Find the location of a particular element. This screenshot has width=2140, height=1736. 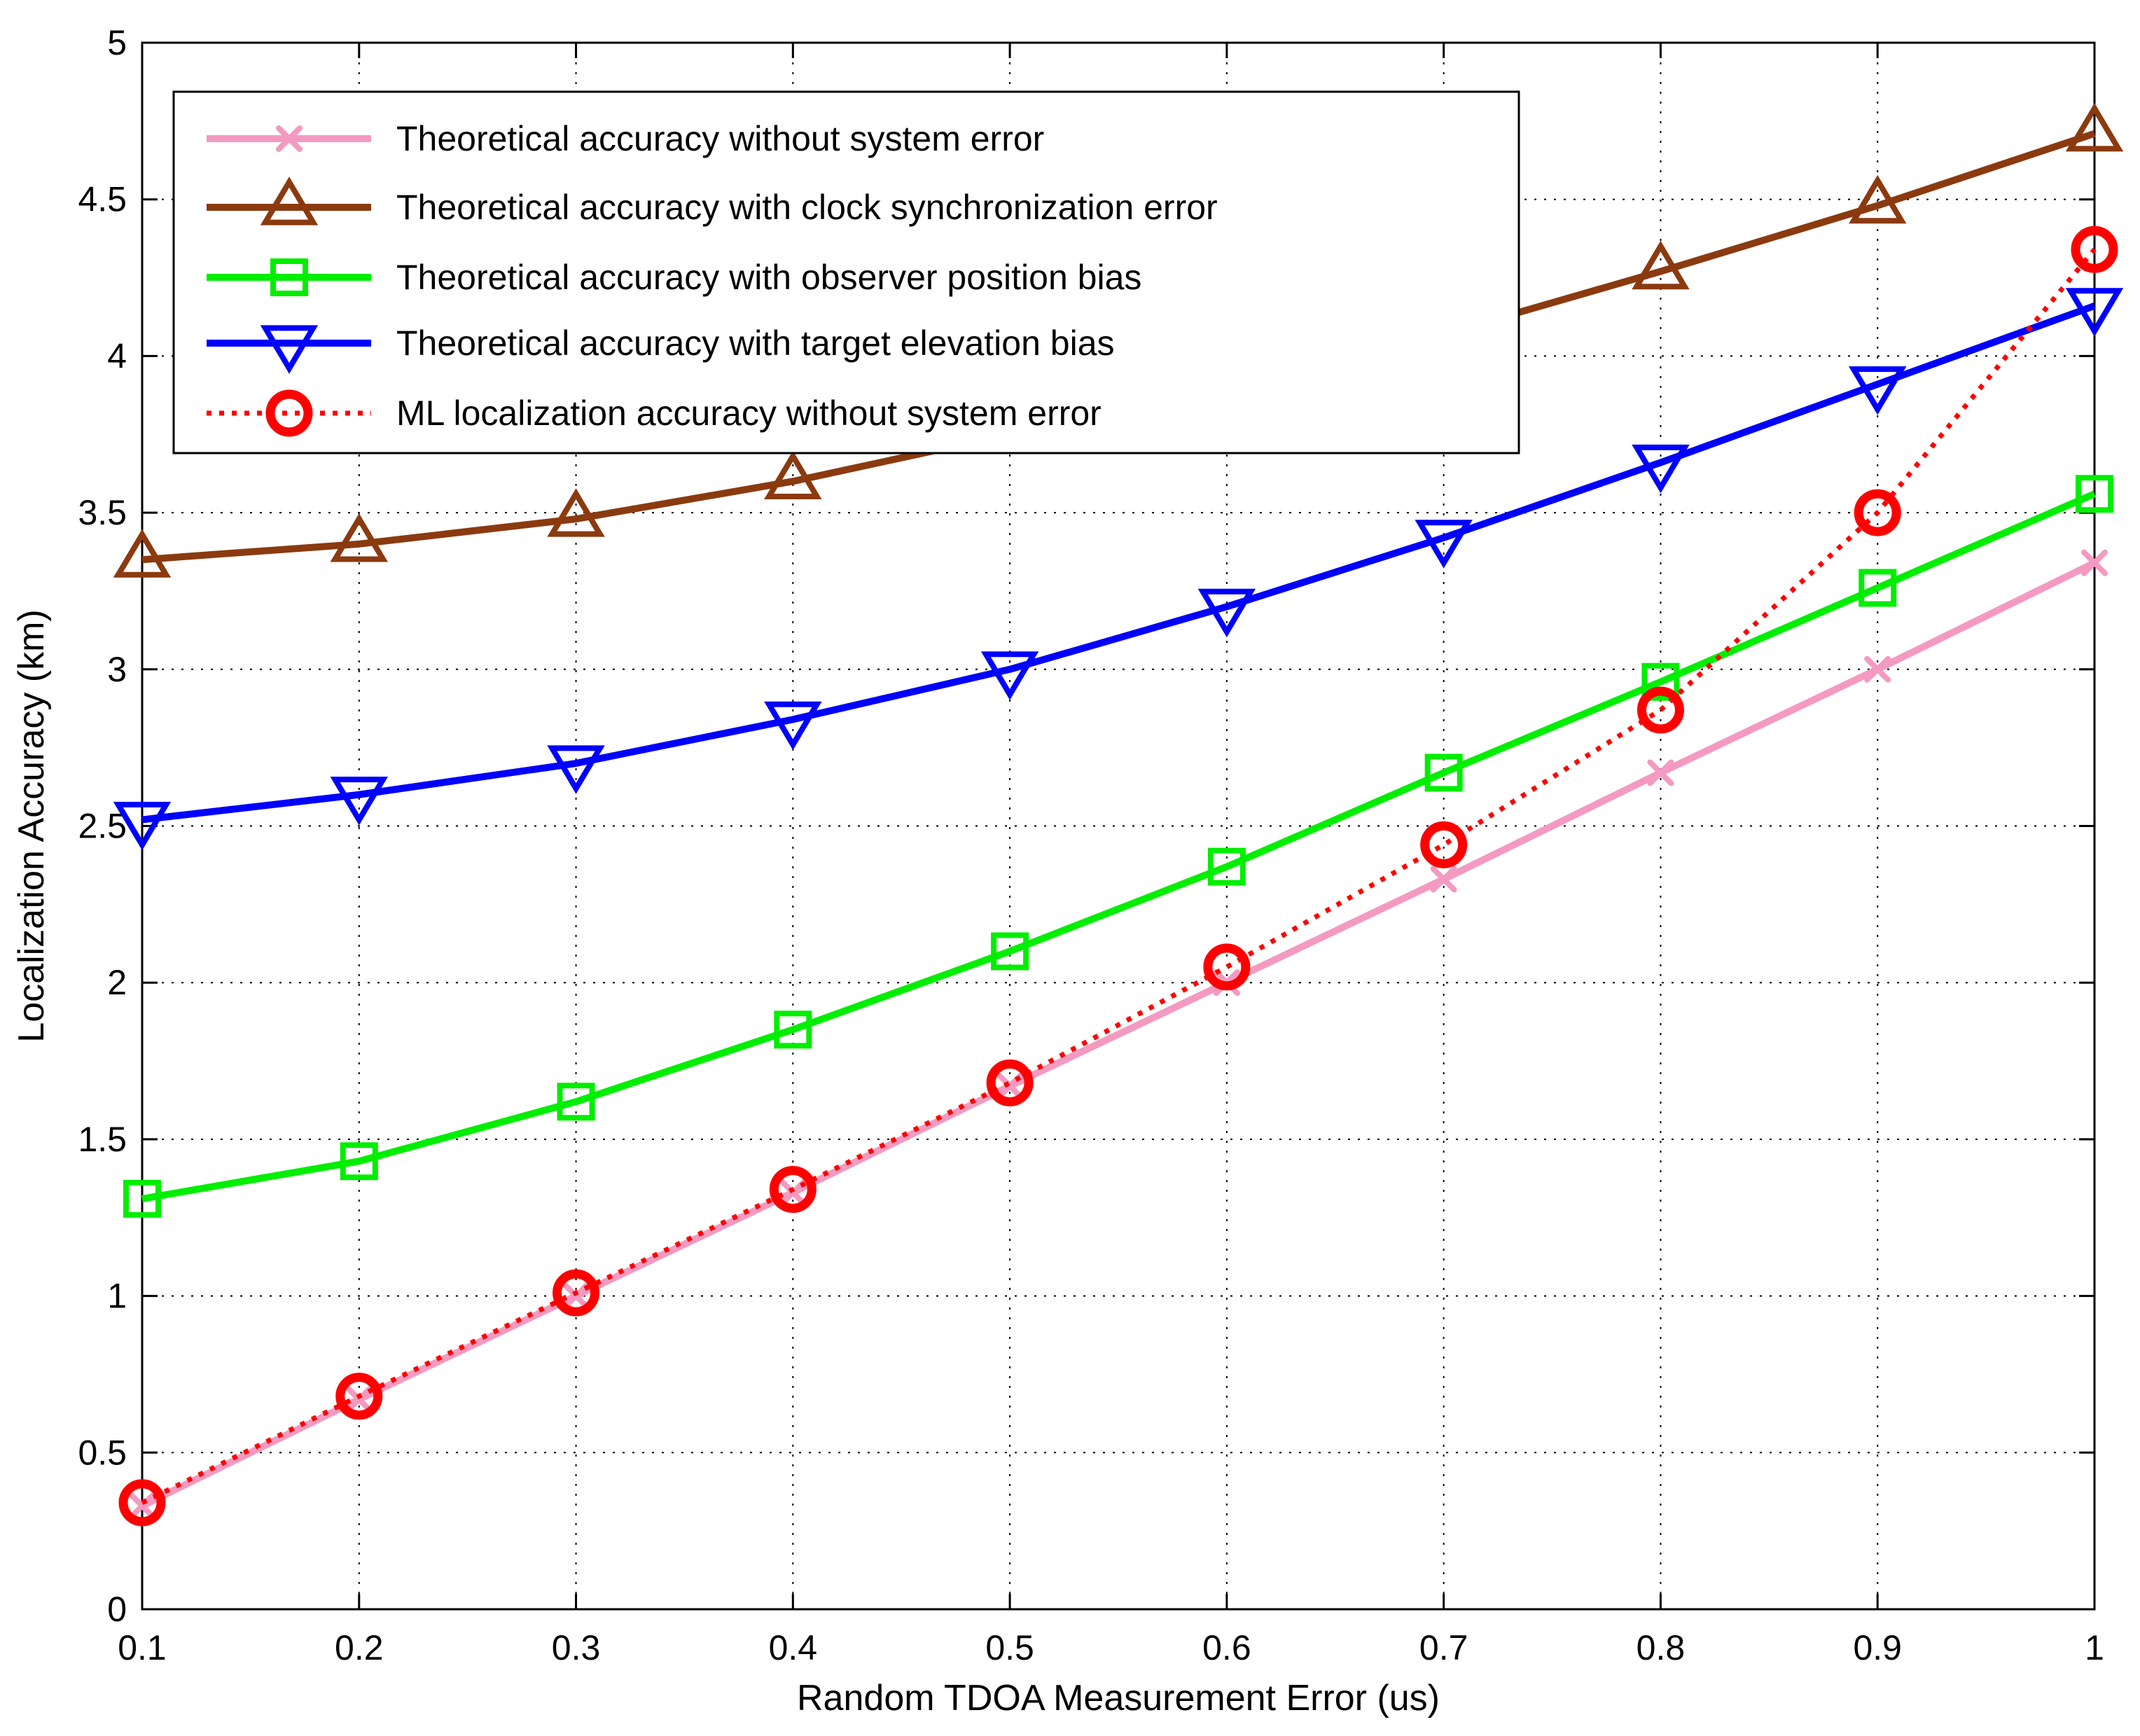

y-tick-label: 2.5 is located at coordinates (103, 827).